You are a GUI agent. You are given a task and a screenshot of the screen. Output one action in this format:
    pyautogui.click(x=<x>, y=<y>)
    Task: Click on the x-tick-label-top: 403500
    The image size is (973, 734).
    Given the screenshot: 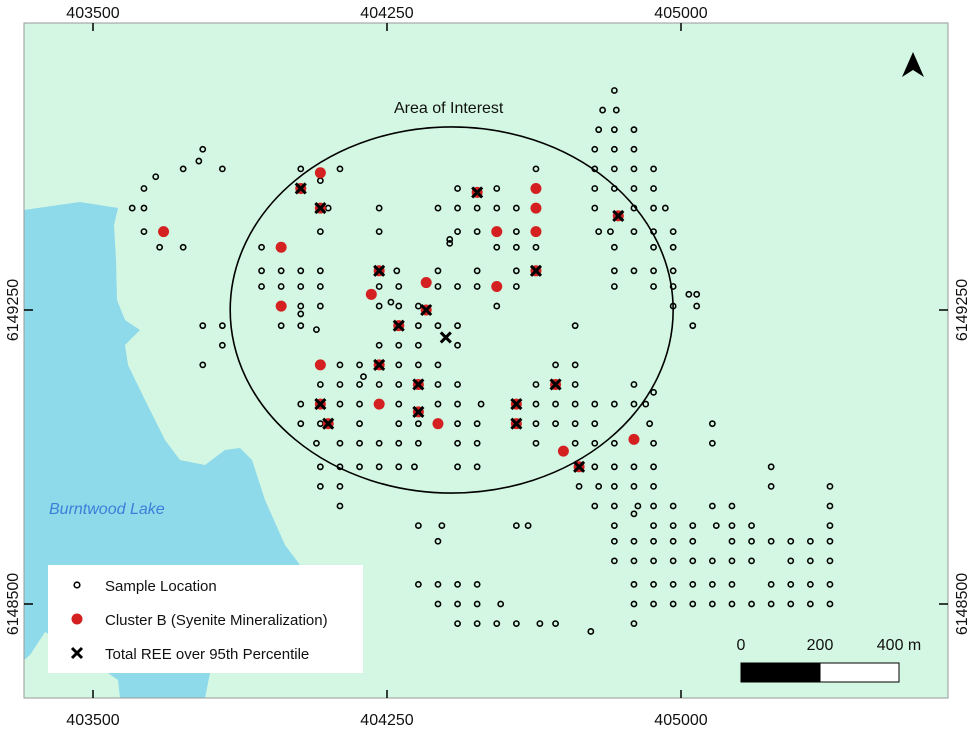 What is the action you would take?
    pyautogui.click(x=92, y=13)
    